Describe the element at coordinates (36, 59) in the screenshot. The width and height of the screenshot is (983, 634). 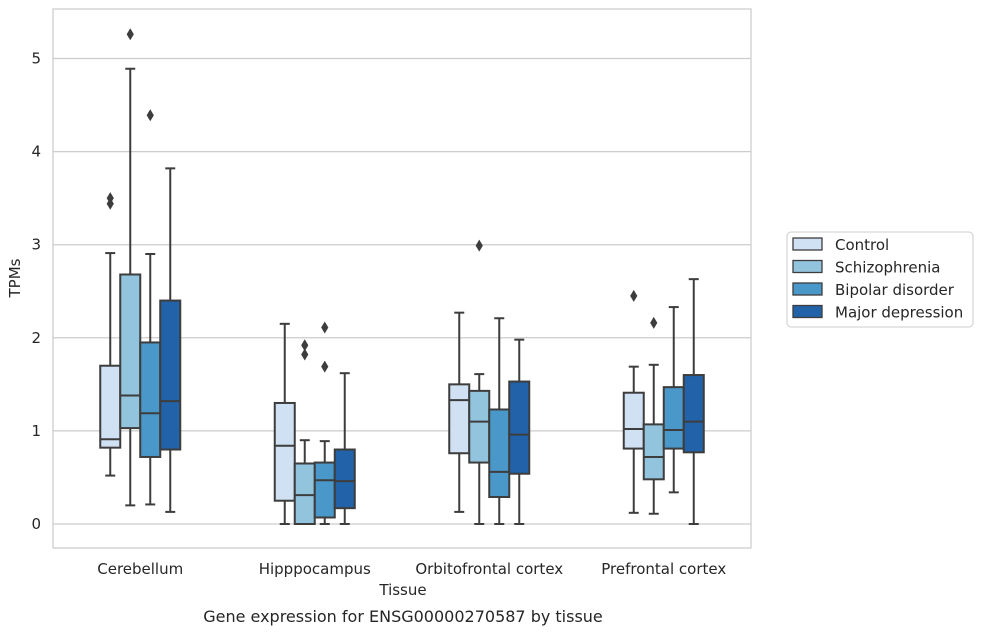
I see `y-tick-label: 5` at that location.